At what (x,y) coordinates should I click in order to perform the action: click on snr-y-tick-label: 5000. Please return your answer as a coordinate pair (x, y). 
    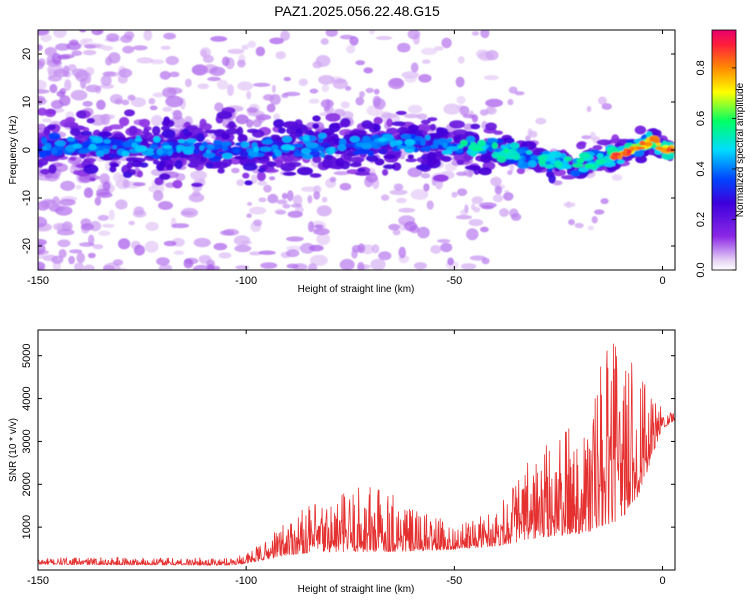
    Looking at the image, I should click on (27, 355).